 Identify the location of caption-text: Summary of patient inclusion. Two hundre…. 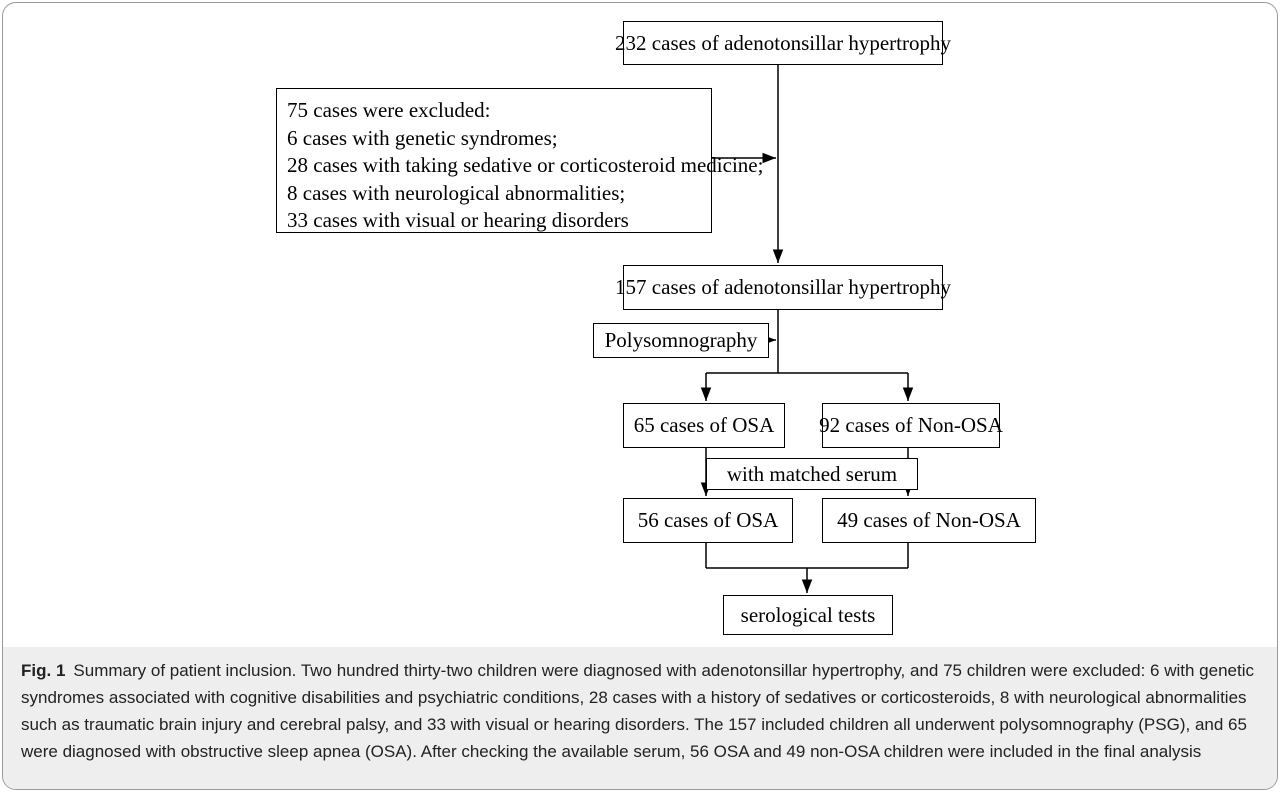
(637, 711).